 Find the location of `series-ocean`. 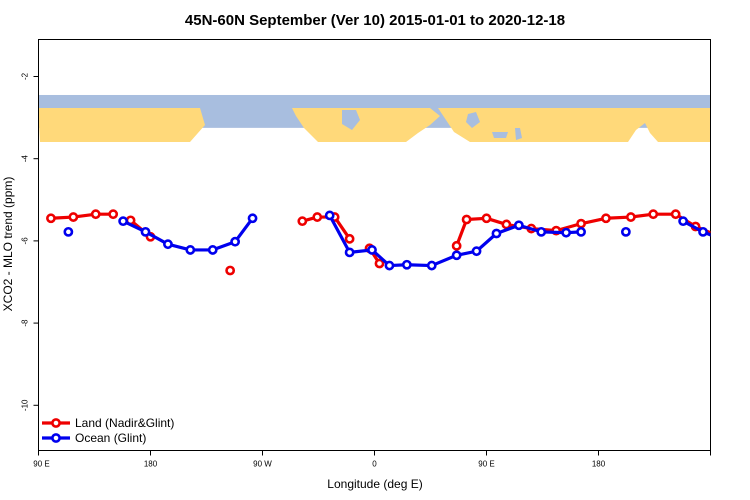

series-ocean is located at coordinates (398, 240).